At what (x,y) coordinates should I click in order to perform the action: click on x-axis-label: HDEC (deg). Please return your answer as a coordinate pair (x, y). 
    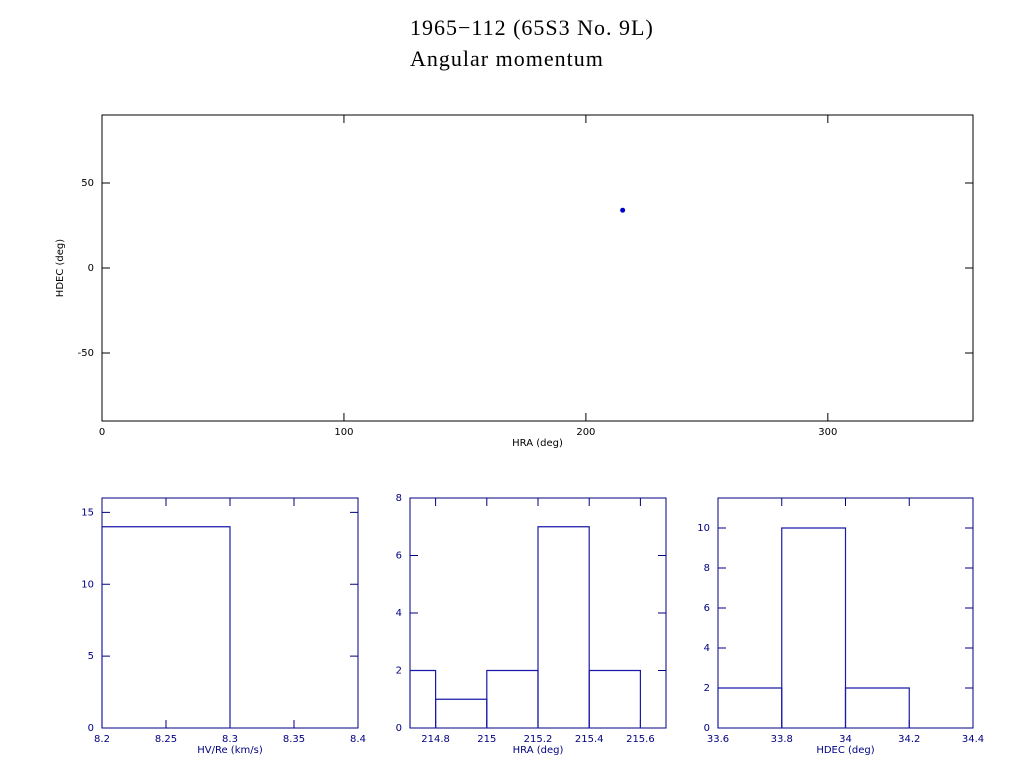
    Looking at the image, I should click on (845, 750).